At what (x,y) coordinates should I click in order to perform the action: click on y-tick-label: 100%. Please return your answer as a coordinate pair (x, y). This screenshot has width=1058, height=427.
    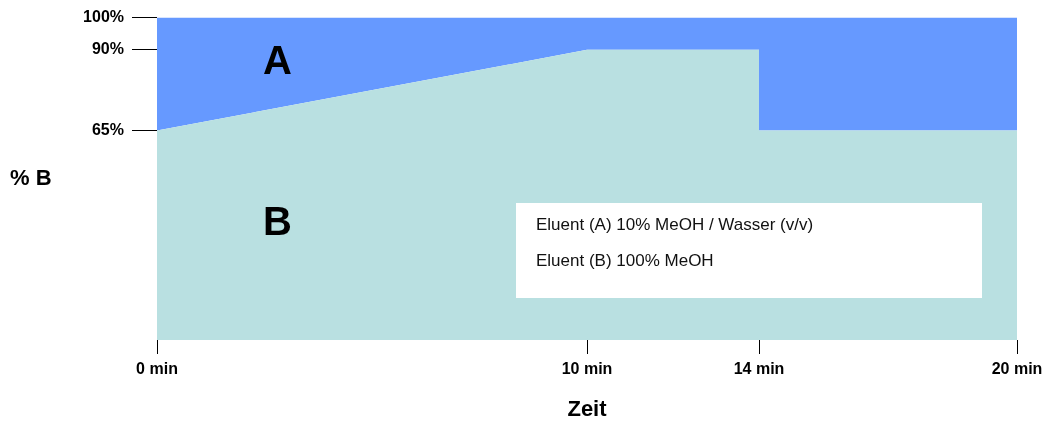
    Looking at the image, I should click on (103, 17).